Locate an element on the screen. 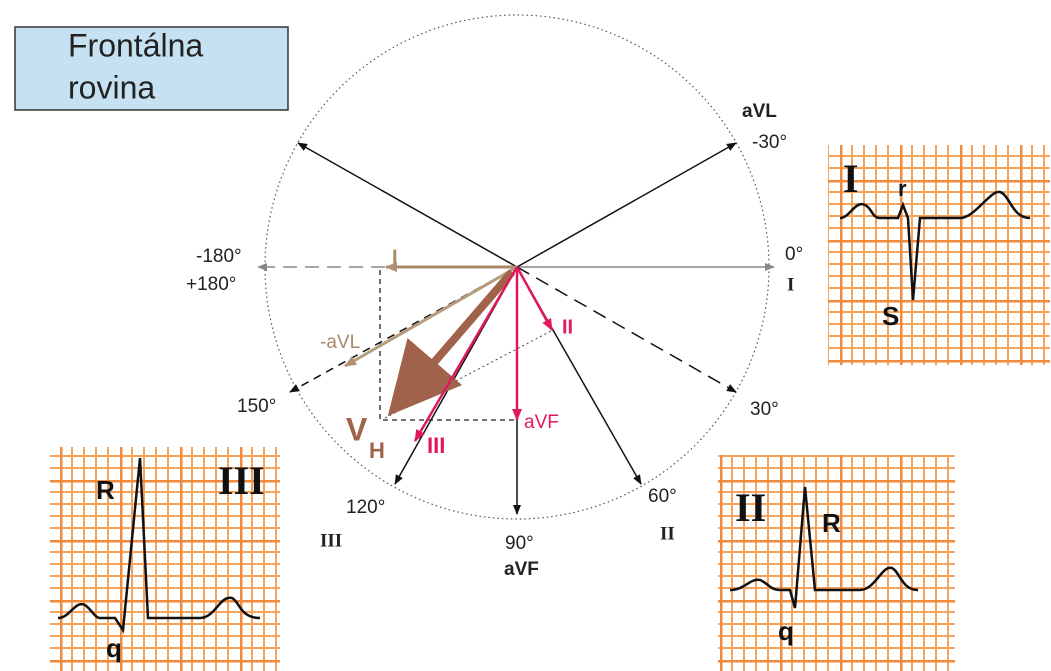 This screenshot has height=671, width=1051. axis-label: -30° is located at coordinates (769, 142).